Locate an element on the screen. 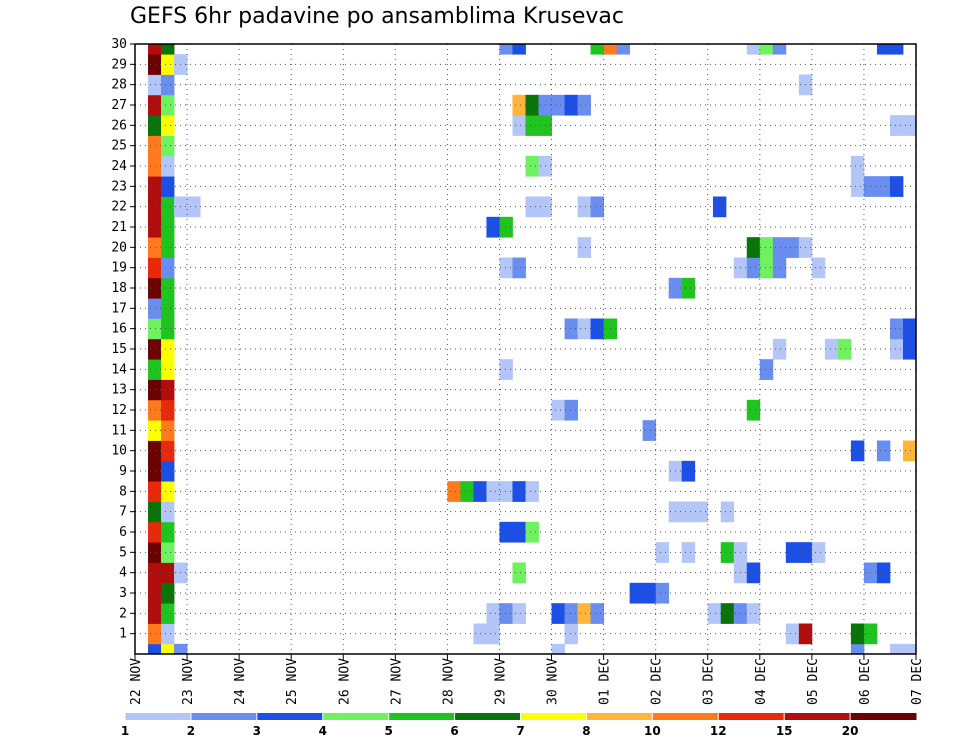 This screenshot has width=960, height=742. y-tick-label: 4 is located at coordinates (123, 573).